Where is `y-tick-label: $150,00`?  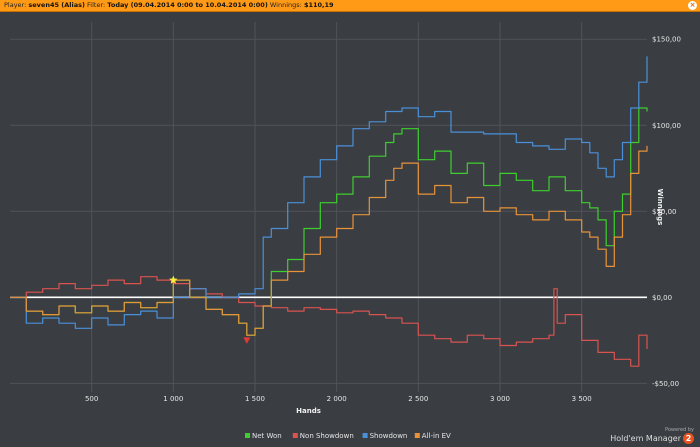
y-tick-label: $150,00 is located at coordinates (666, 40).